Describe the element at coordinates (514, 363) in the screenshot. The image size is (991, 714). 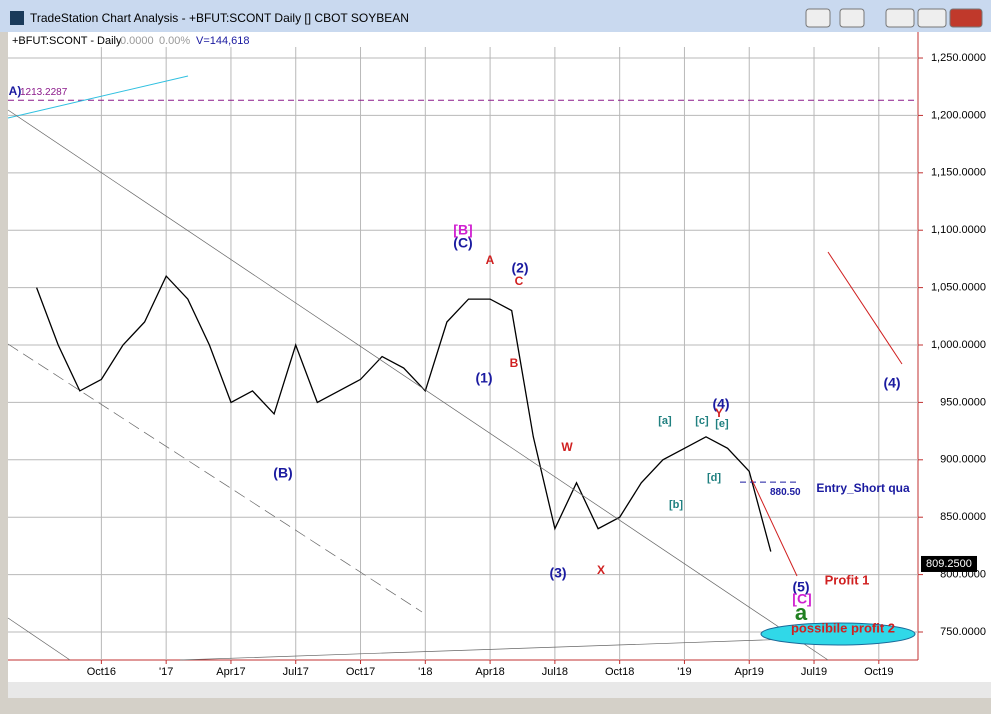
I see `wave-label: B` at that location.